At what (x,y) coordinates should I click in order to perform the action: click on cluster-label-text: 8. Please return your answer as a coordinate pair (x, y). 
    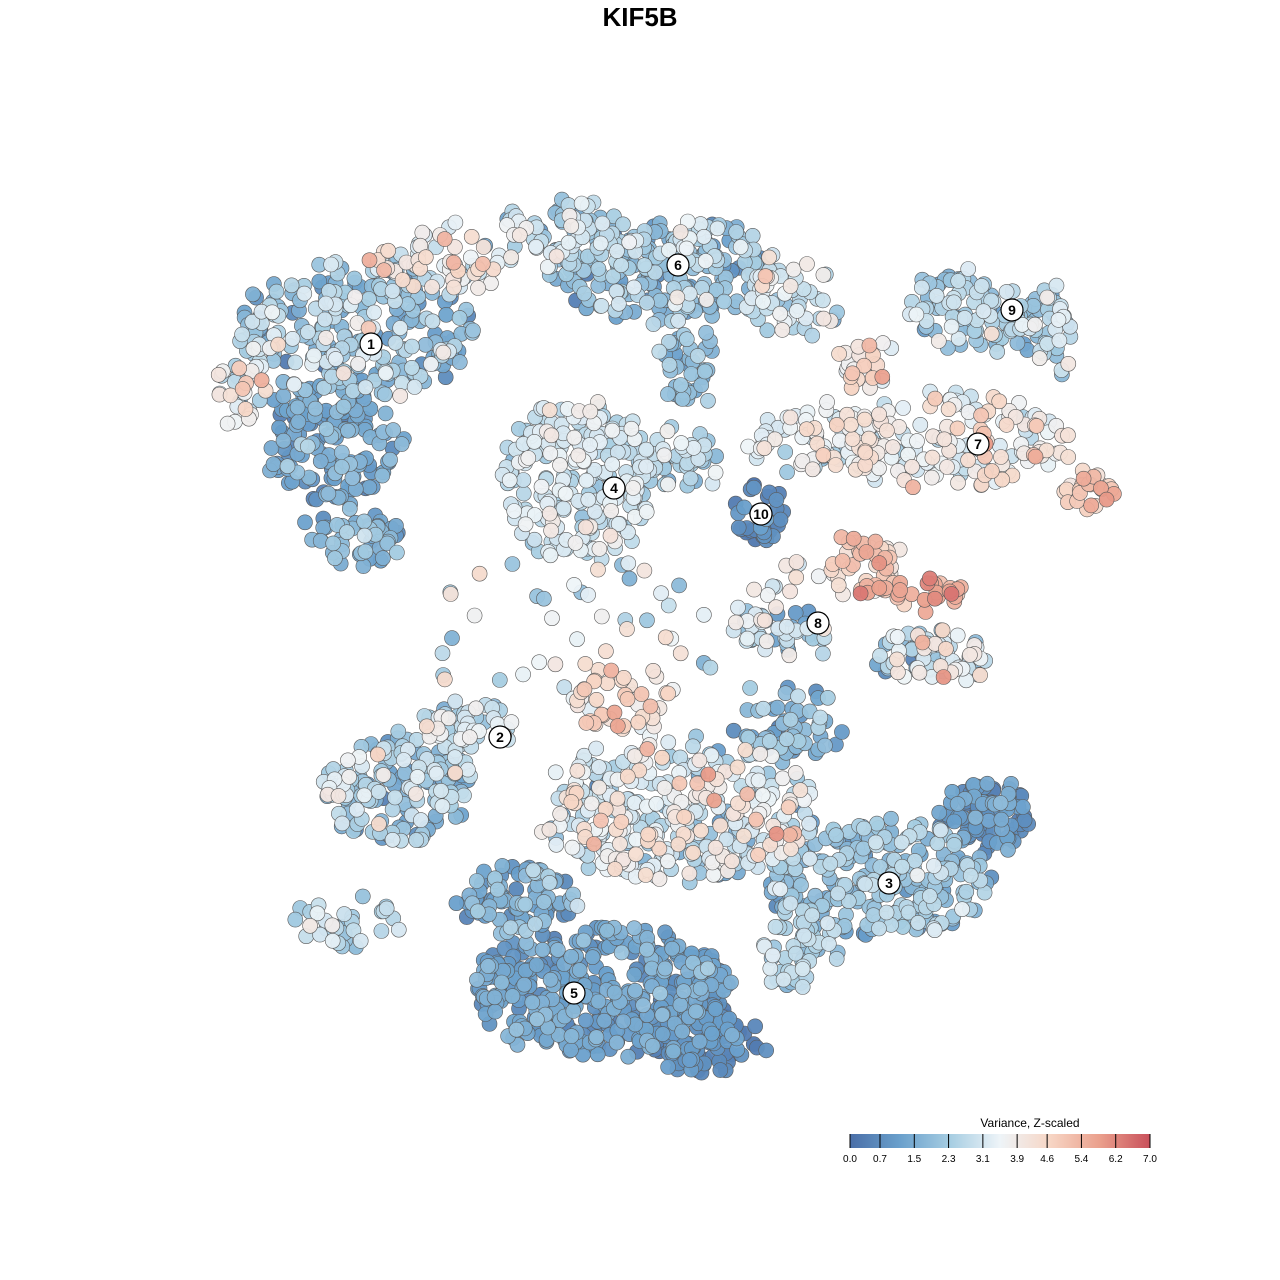
    Looking at the image, I should click on (818, 623).